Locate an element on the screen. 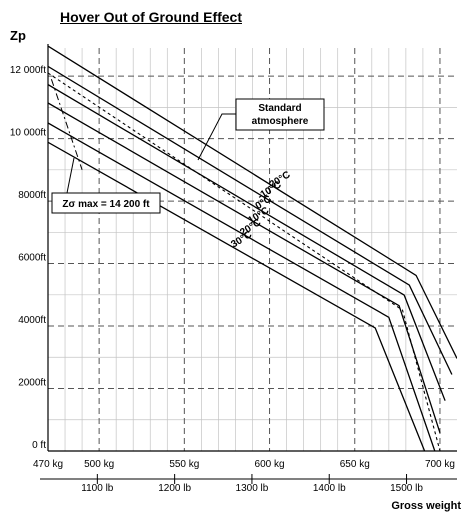  x-tick-label-lb: 1500 lb is located at coordinates (406, 488).